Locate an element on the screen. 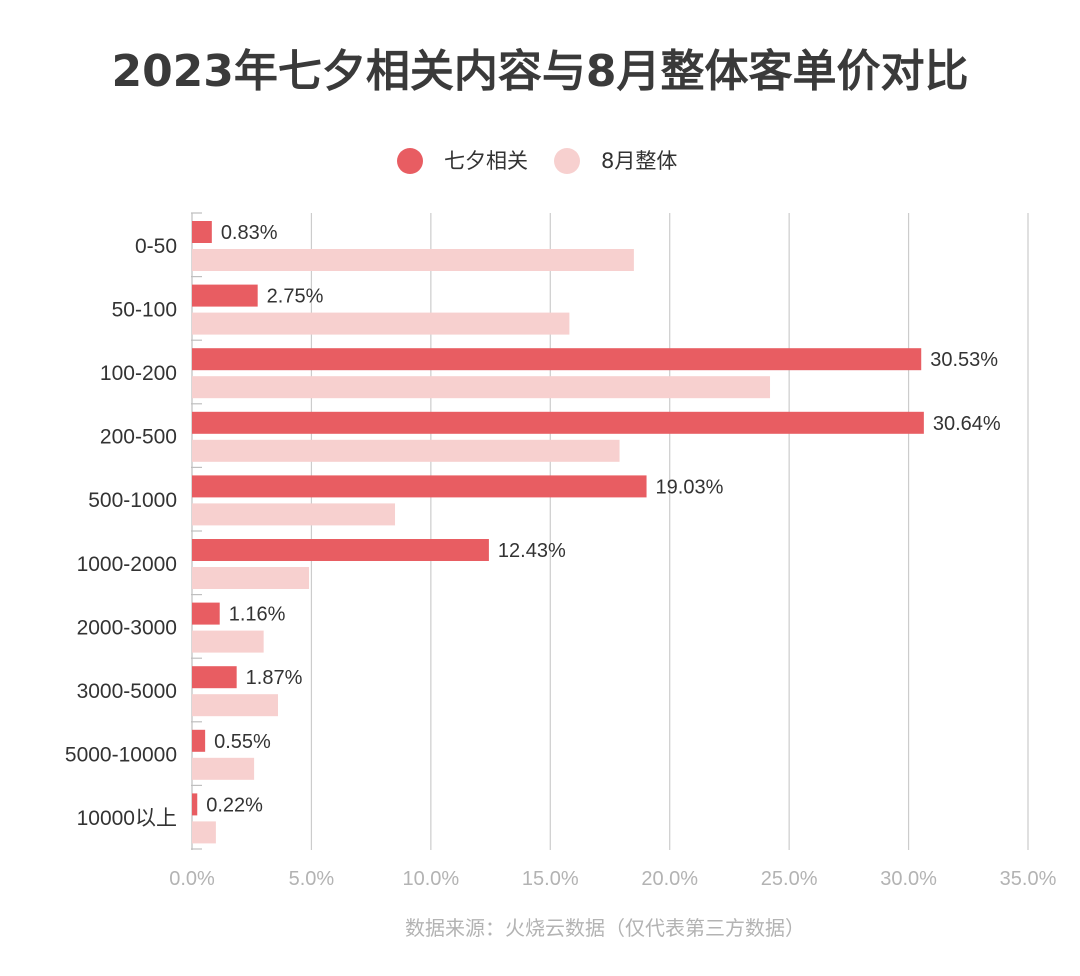  x-tick-label: 20.0% is located at coordinates (669, 879).